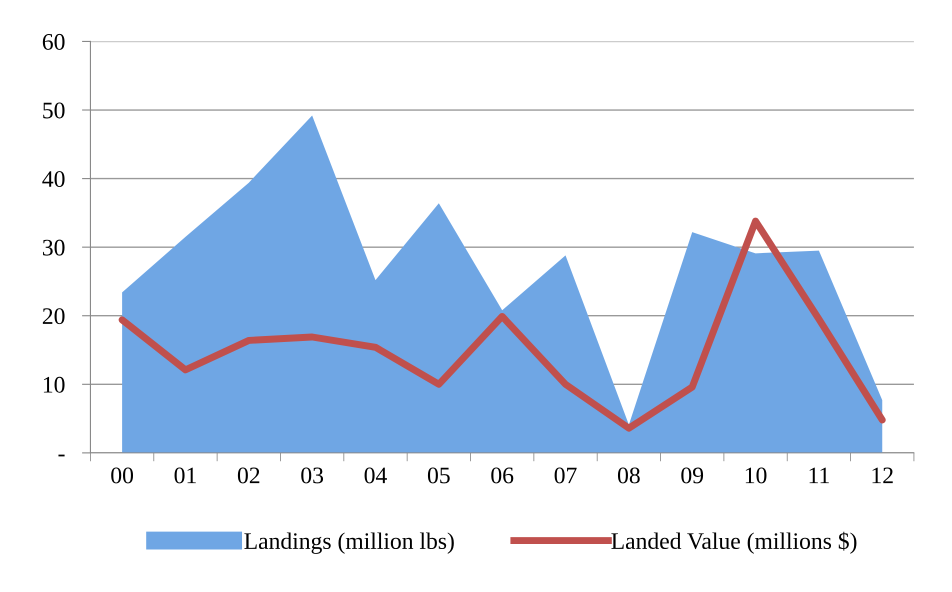 Image resolution: width=952 pixels, height=592 pixels. I want to click on y-tick-label: 50, so click(54, 110).